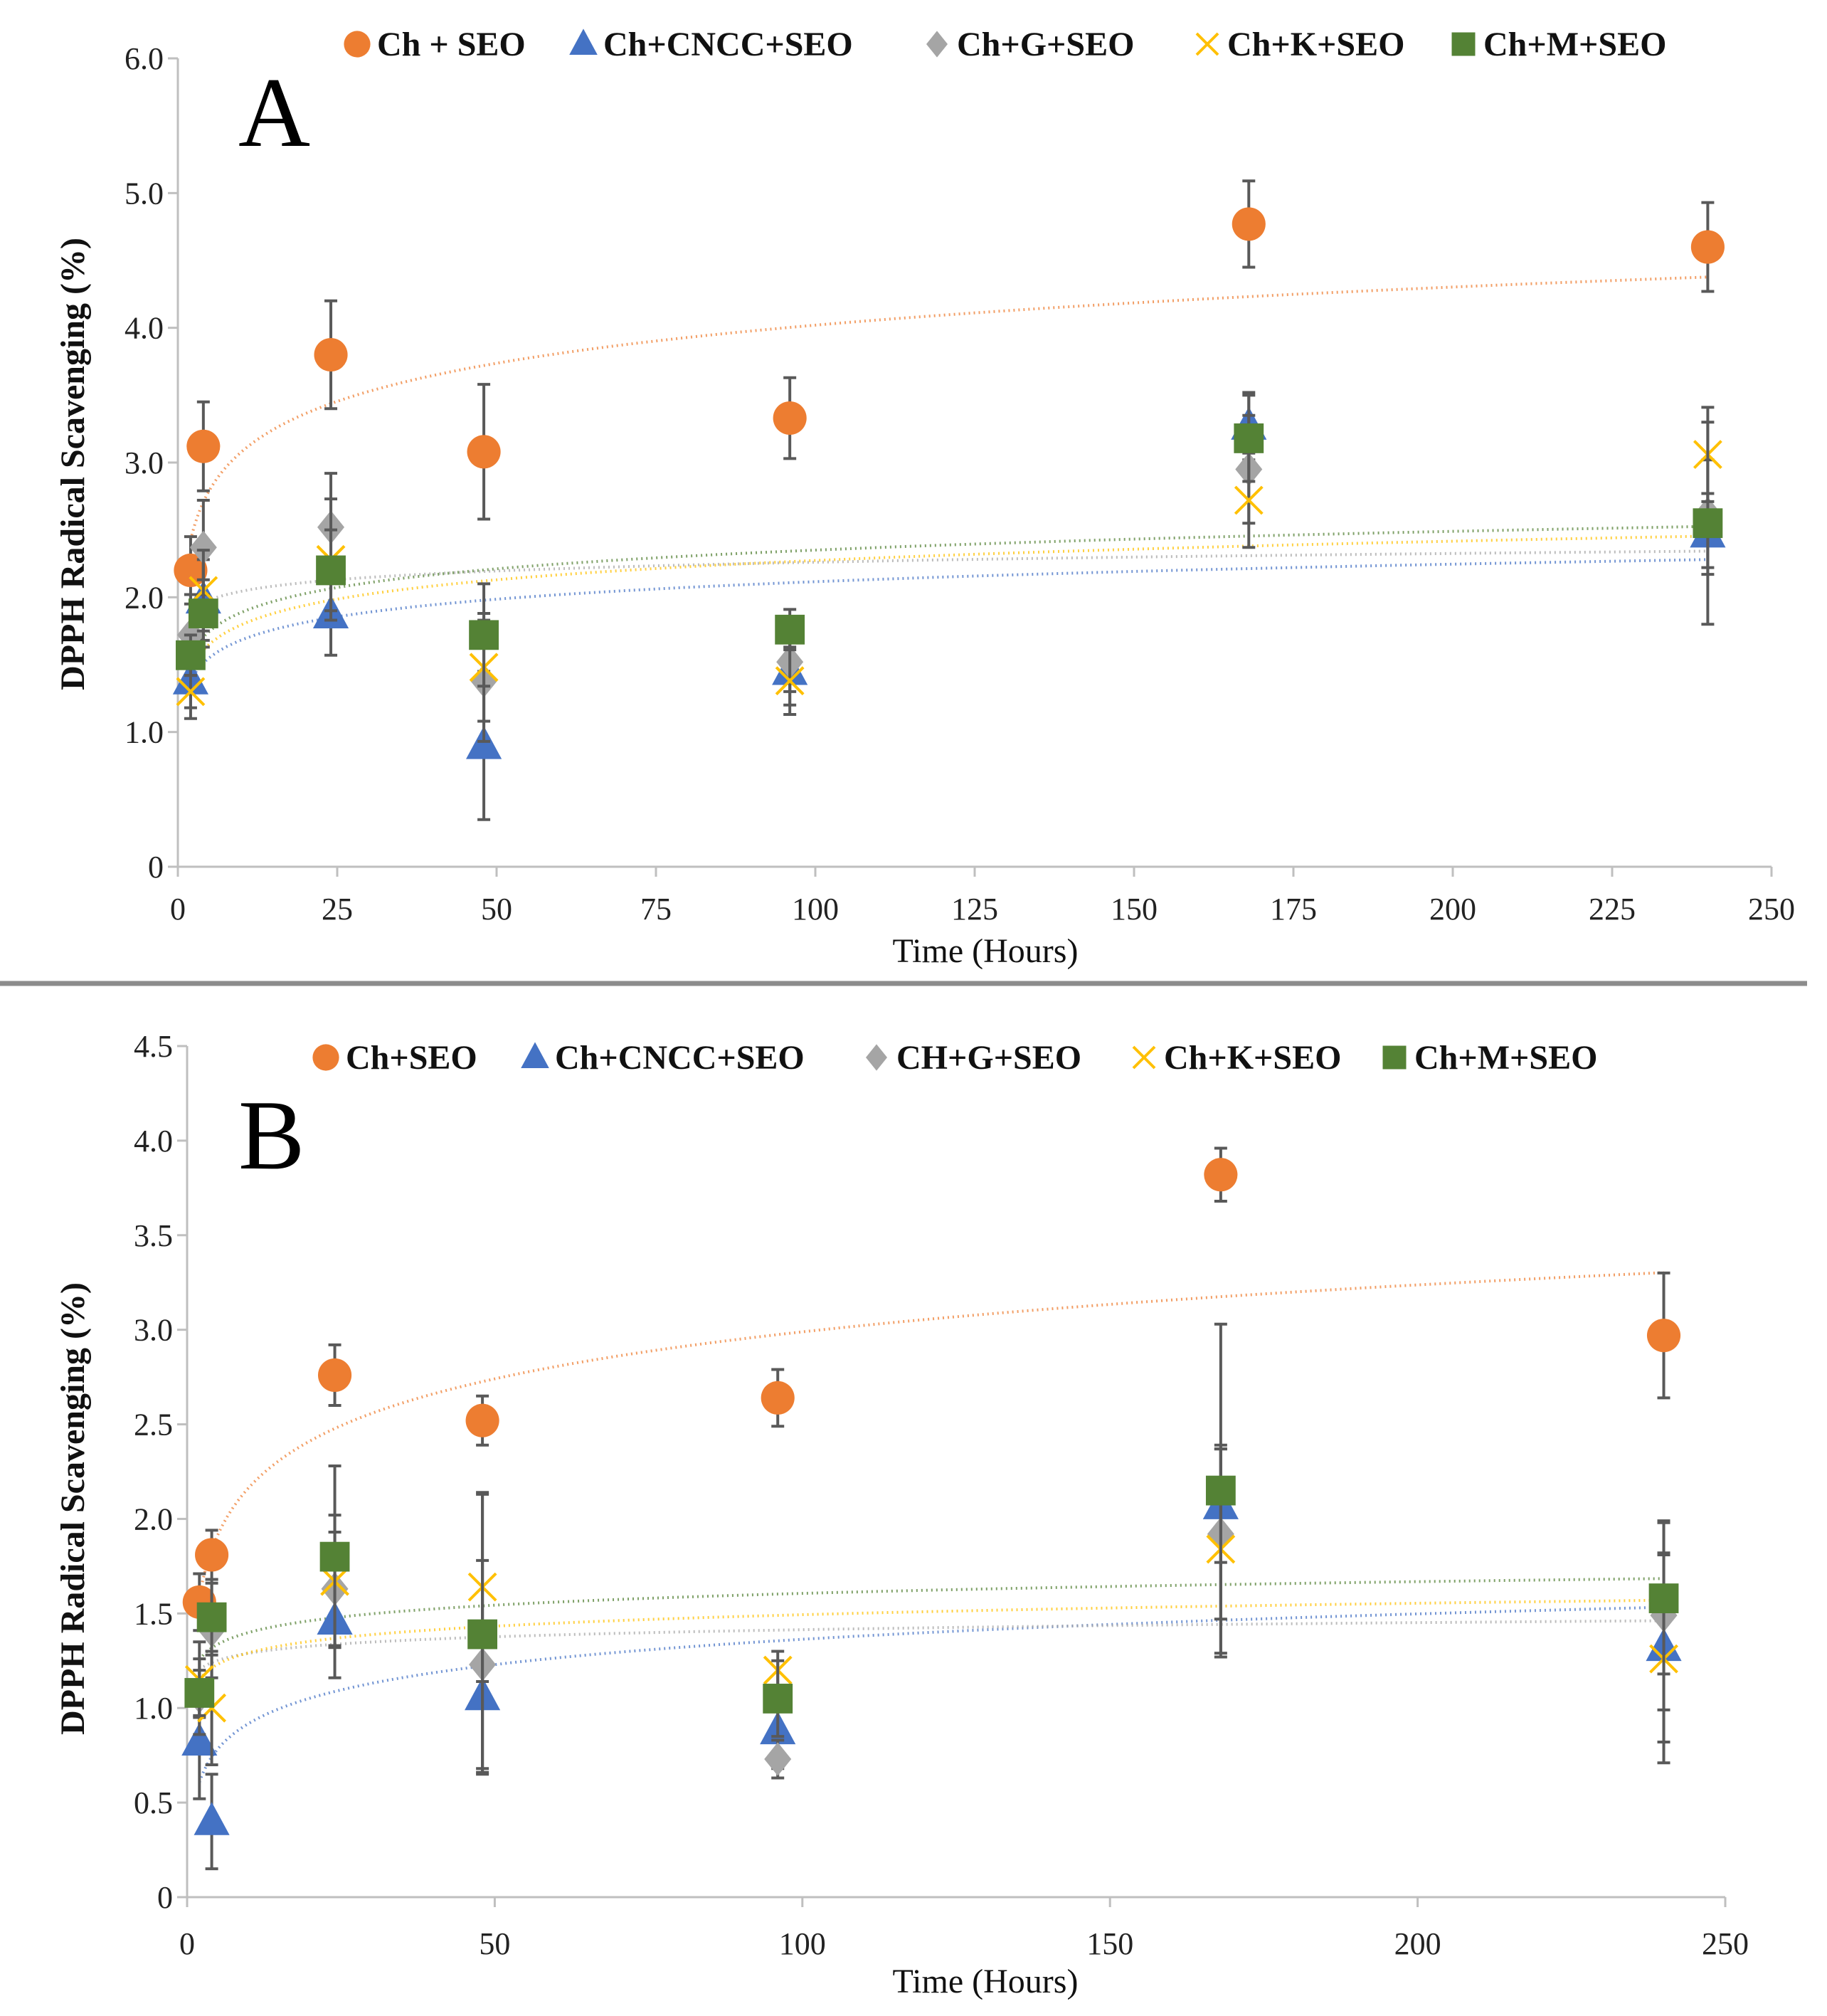  Describe the element at coordinates (73, 1508) in the screenshot. I see `y-axis-title: DPPH Radical Scavenging (%)` at that location.